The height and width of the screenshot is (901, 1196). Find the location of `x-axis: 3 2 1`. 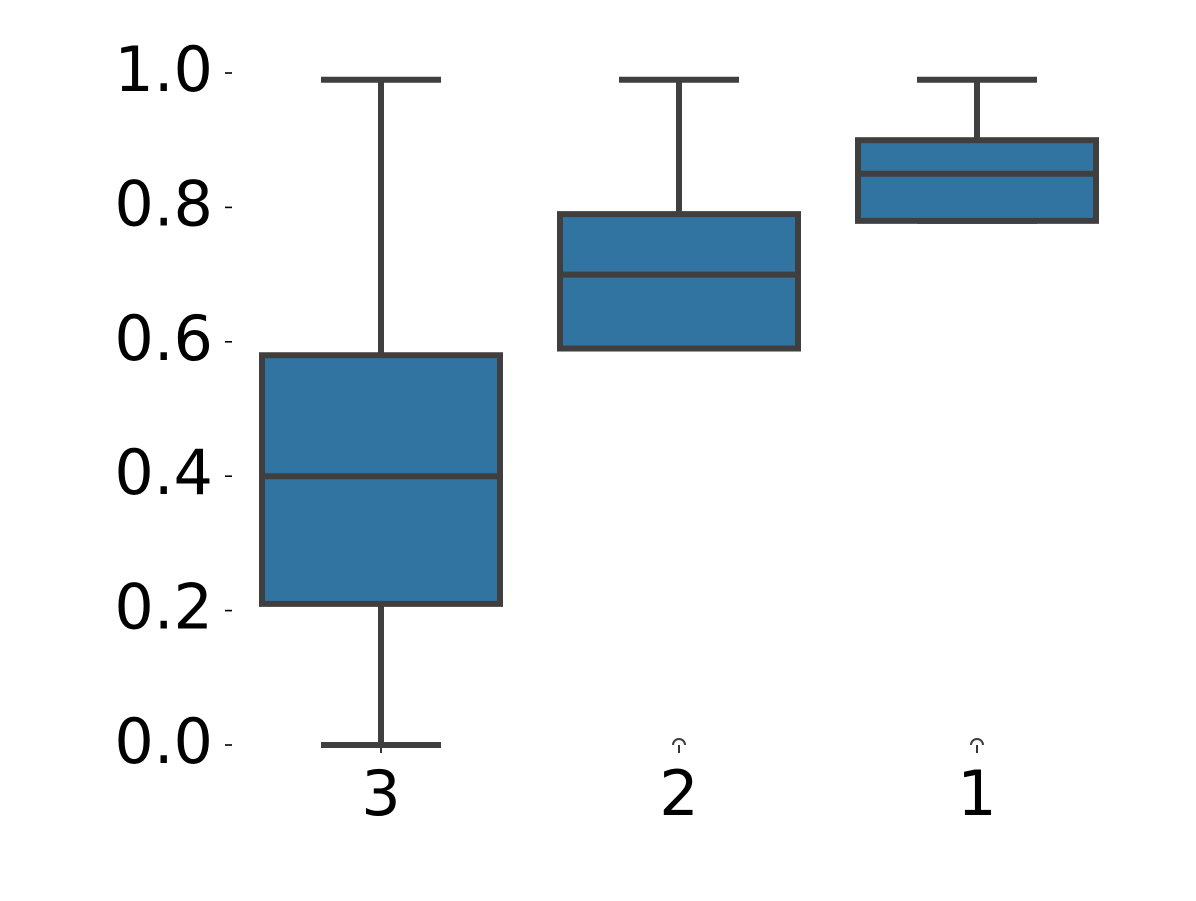

x-axis: 3 2 1 is located at coordinates (679, 787).